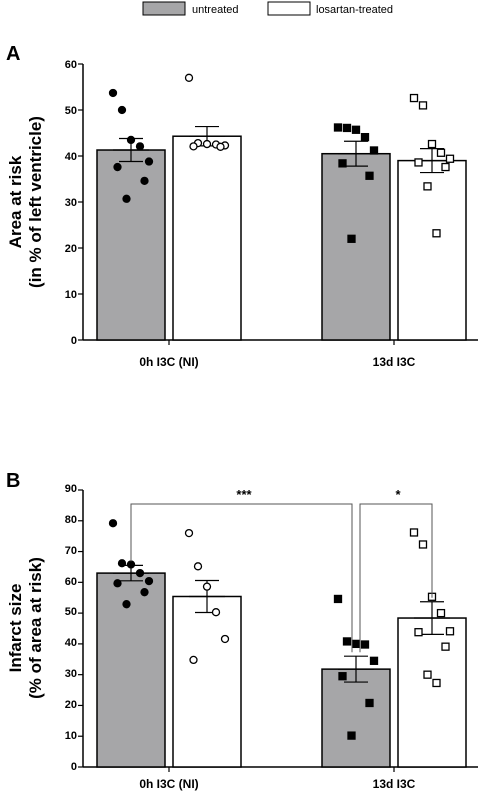 The width and height of the screenshot is (498, 794). I want to click on y-tick-label: 80, so click(71, 520).